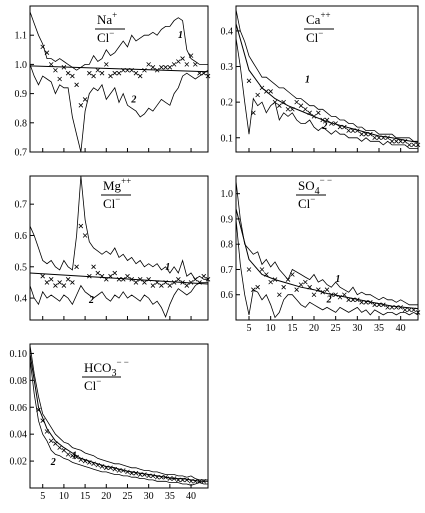 The width and height of the screenshot is (425, 513). What do you see at coordinates (227, 138) in the screenshot?
I see `y-tick-label: 0.1` at bounding box center [227, 138].